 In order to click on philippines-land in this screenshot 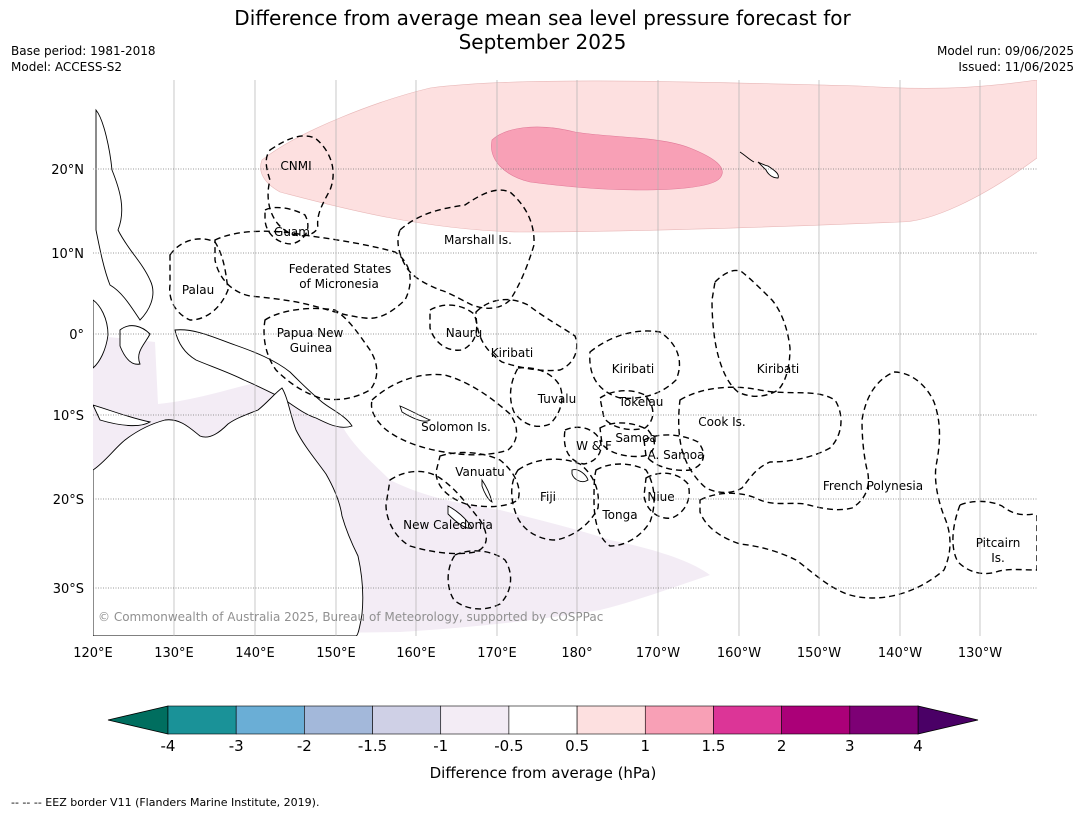, I will do `click(124, 214)`.